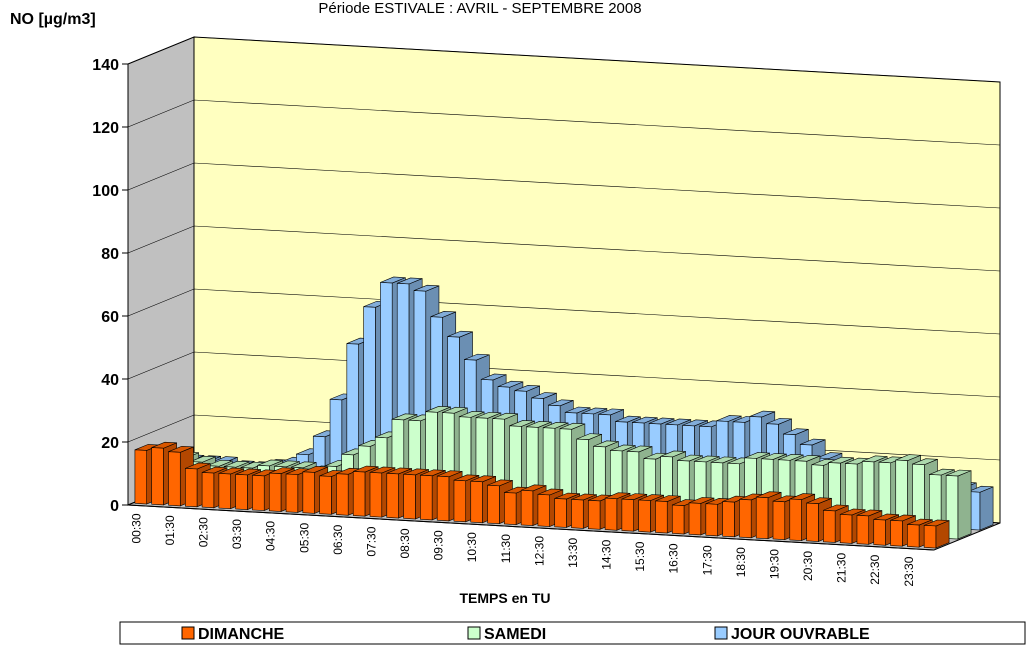  I want to click on x-tick-label: 10:30, so click(472, 547).